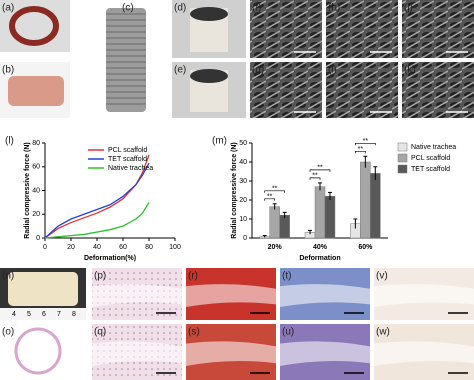 Image resolution: width=474 pixels, height=380 pixels. I want to click on y-tick-label: 80, so click(36, 143).